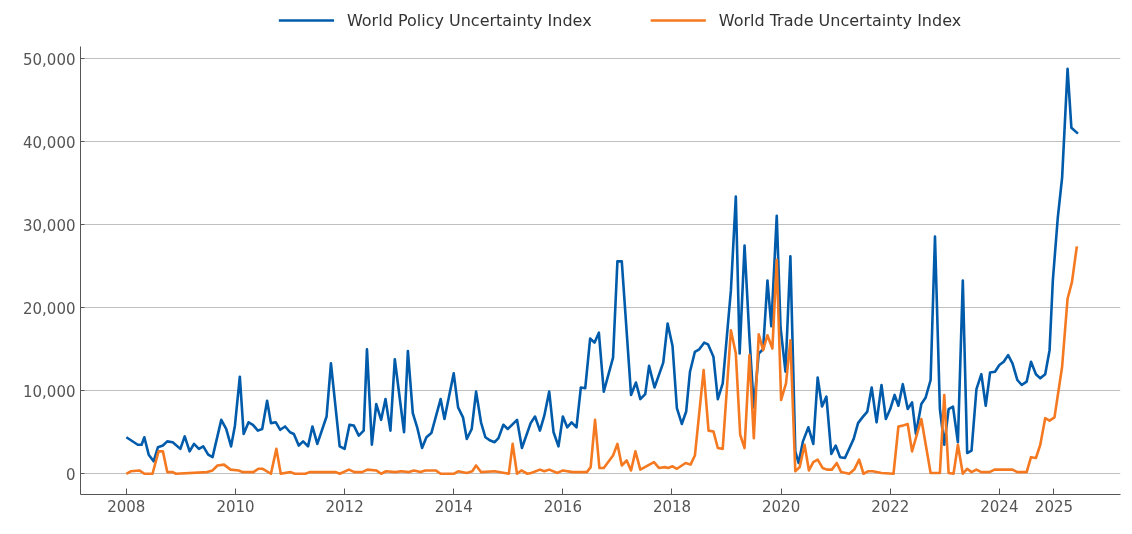  What do you see at coordinates (344, 506) in the screenshot?
I see `x-tick-label: 2012` at bounding box center [344, 506].